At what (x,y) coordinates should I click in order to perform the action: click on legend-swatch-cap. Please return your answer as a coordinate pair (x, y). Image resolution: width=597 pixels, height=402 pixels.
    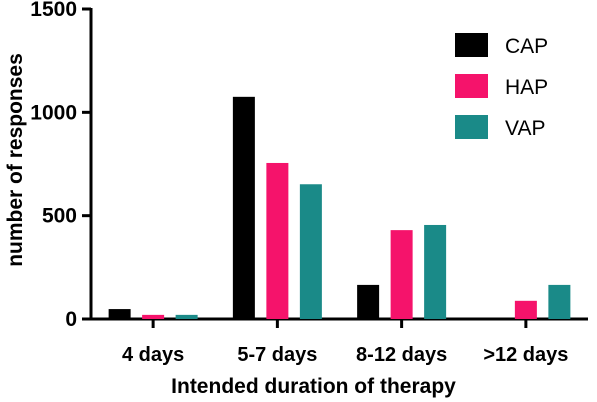
    Looking at the image, I should click on (471, 45).